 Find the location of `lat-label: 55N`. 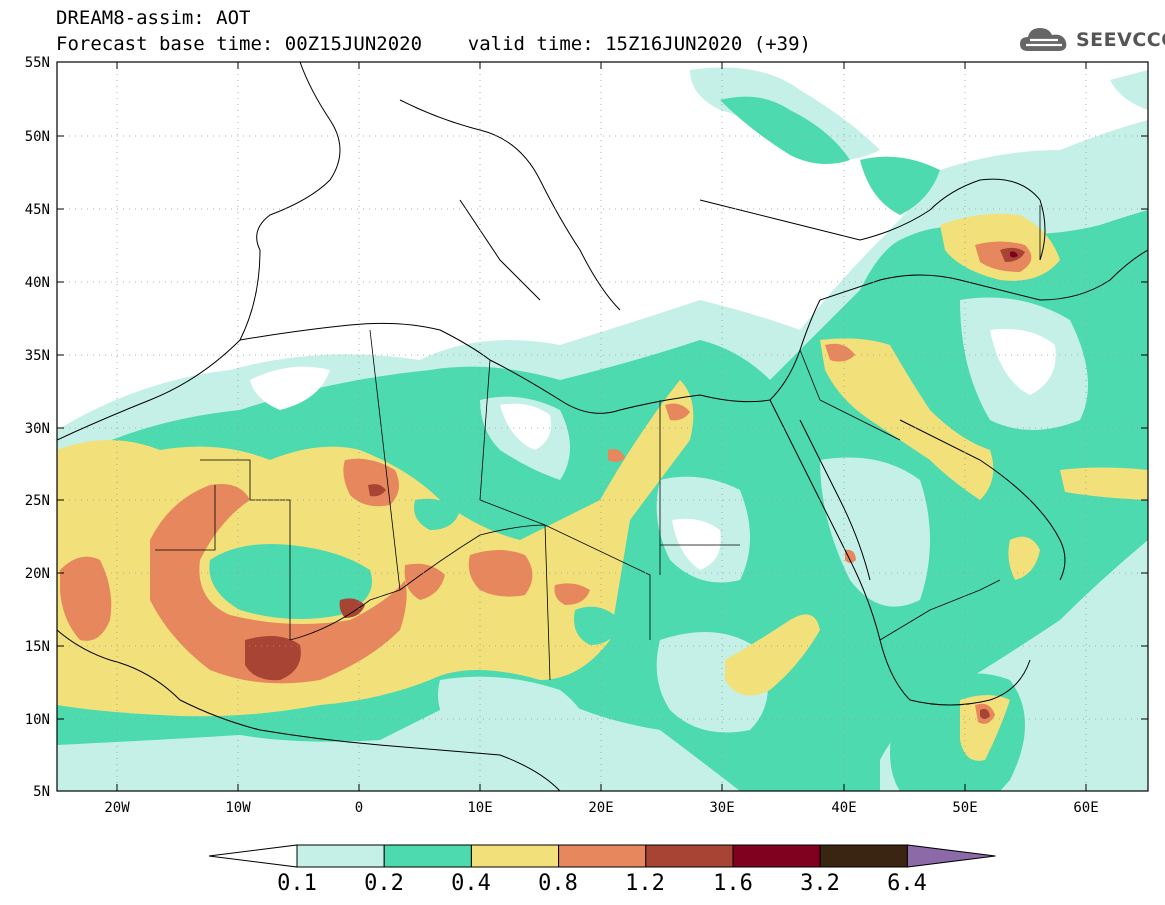

lat-label: 55N is located at coordinates (37, 63).